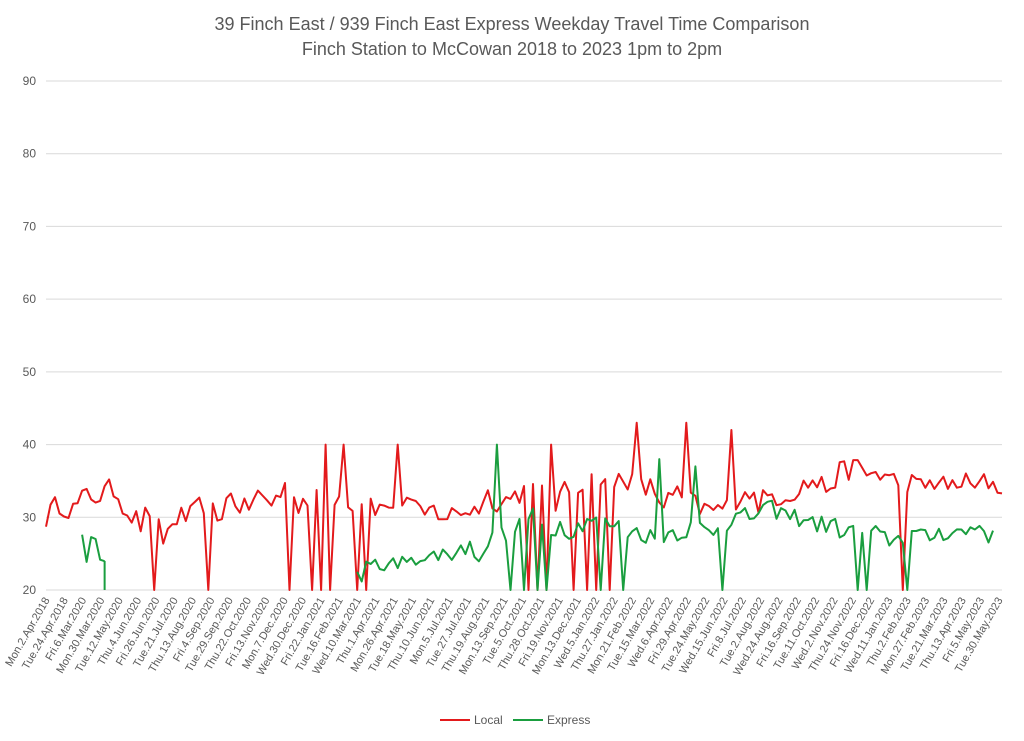  Describe the element at coordinates (30, 299) in the screenshot. I see `y-tick-label: 60` at that location.